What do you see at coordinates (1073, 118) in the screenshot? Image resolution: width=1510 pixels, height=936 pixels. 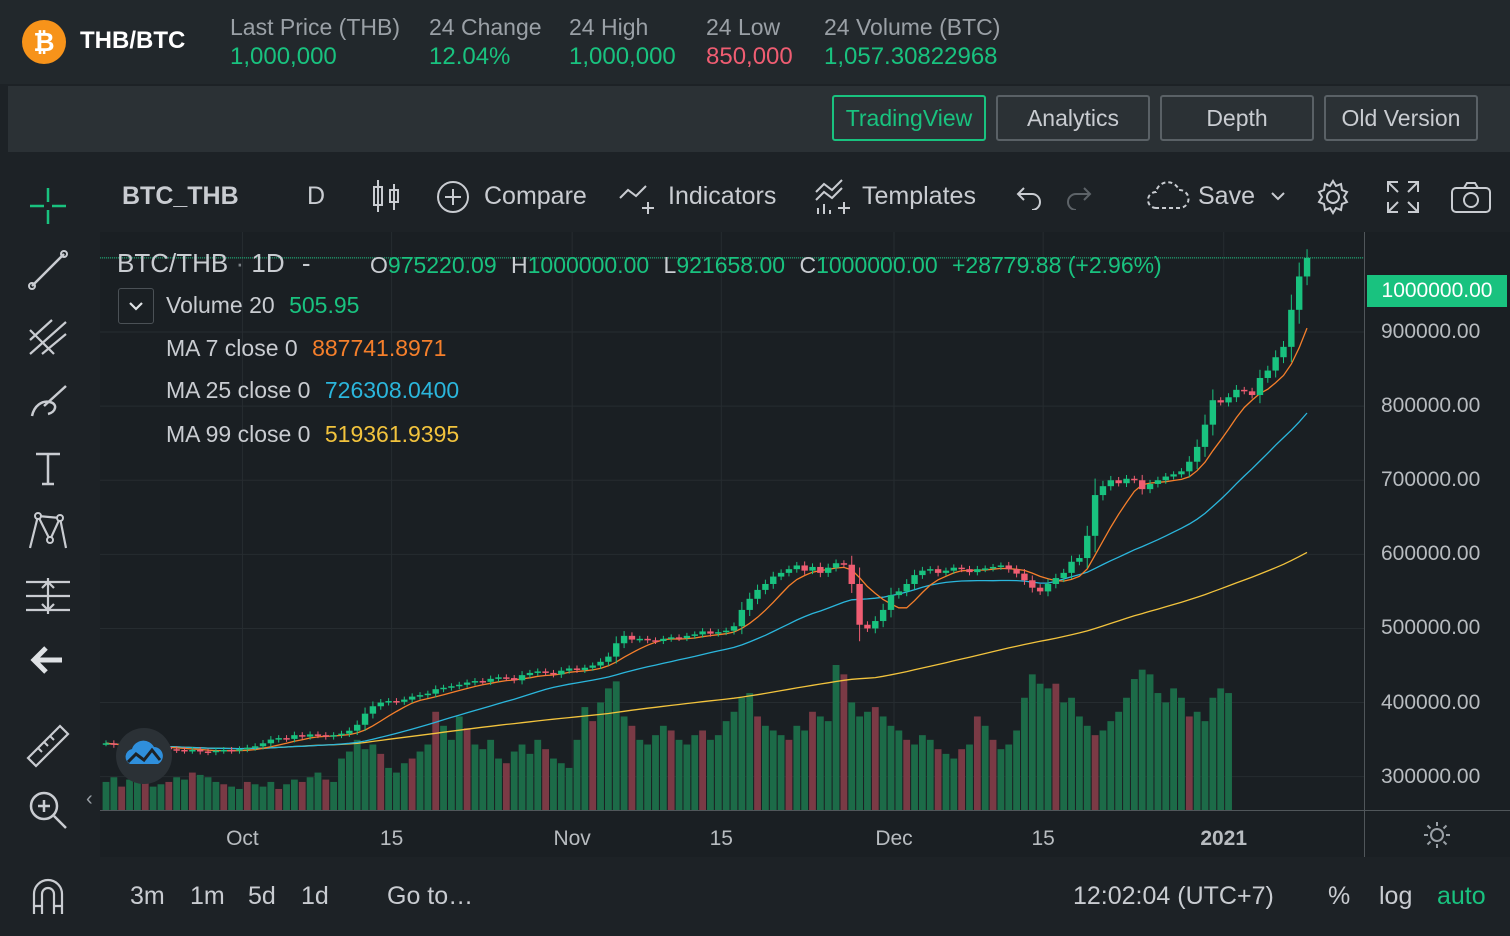 I see `tab-analytics: Analytics` at bounding box center [1073, 118].